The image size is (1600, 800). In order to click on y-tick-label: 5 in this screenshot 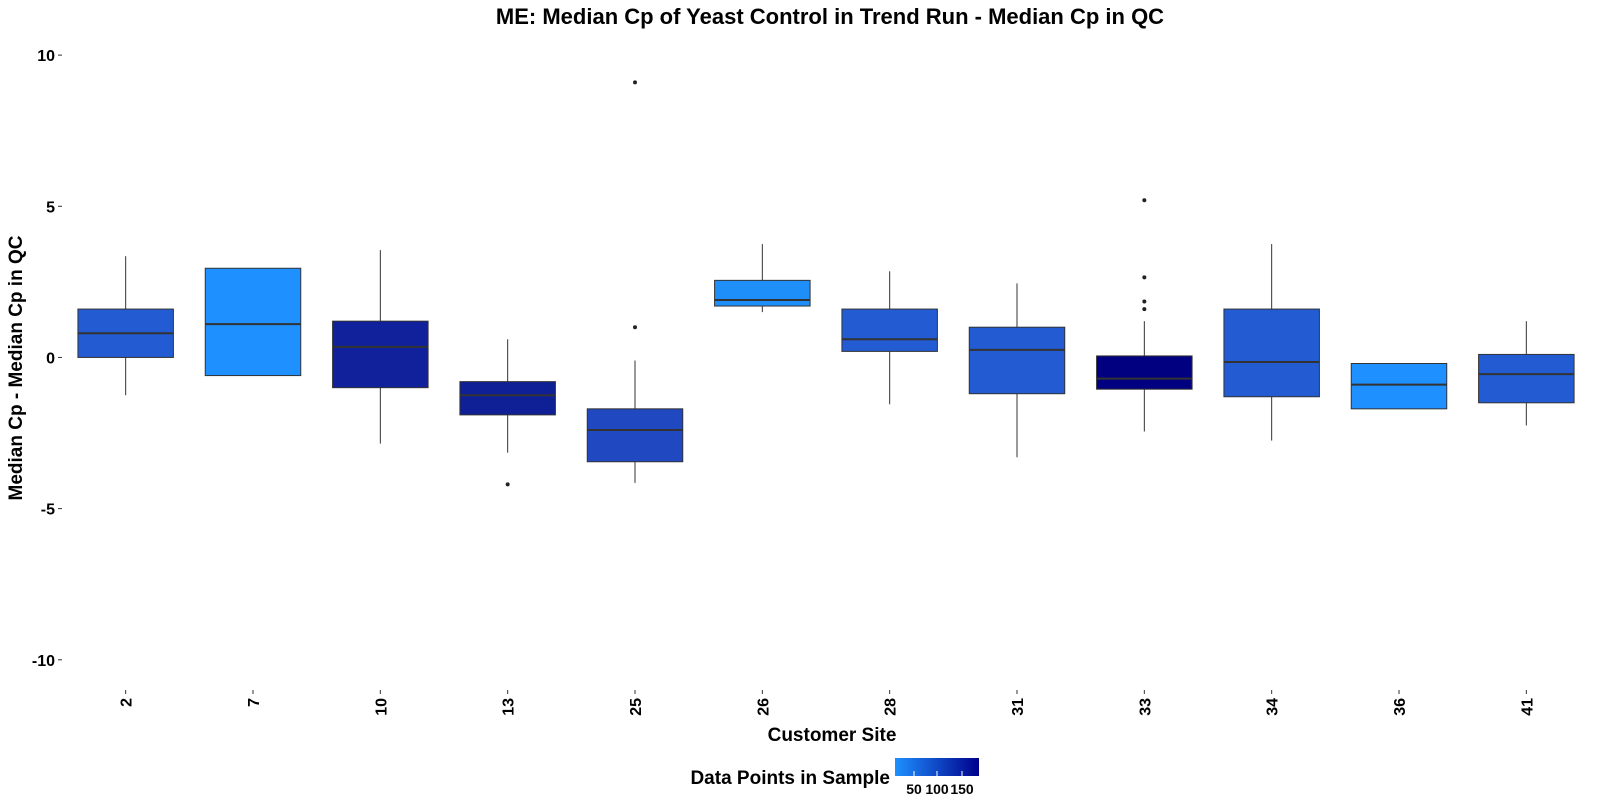, I will do `click(50, 207)`.